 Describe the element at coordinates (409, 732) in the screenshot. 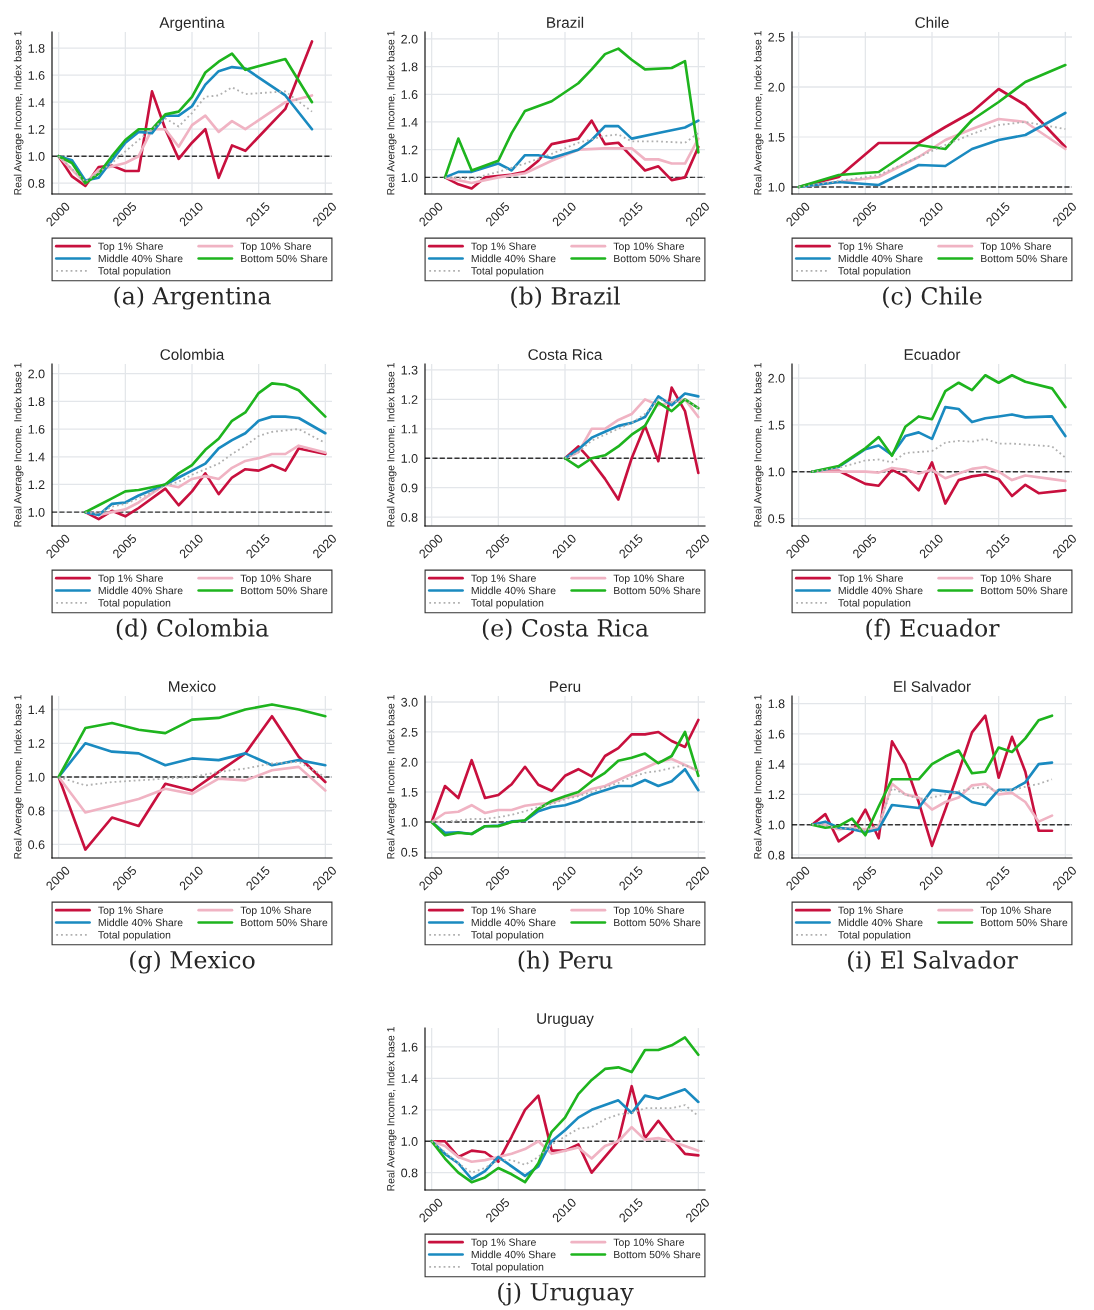

I see `y-tick-label: 2.5` at that location.